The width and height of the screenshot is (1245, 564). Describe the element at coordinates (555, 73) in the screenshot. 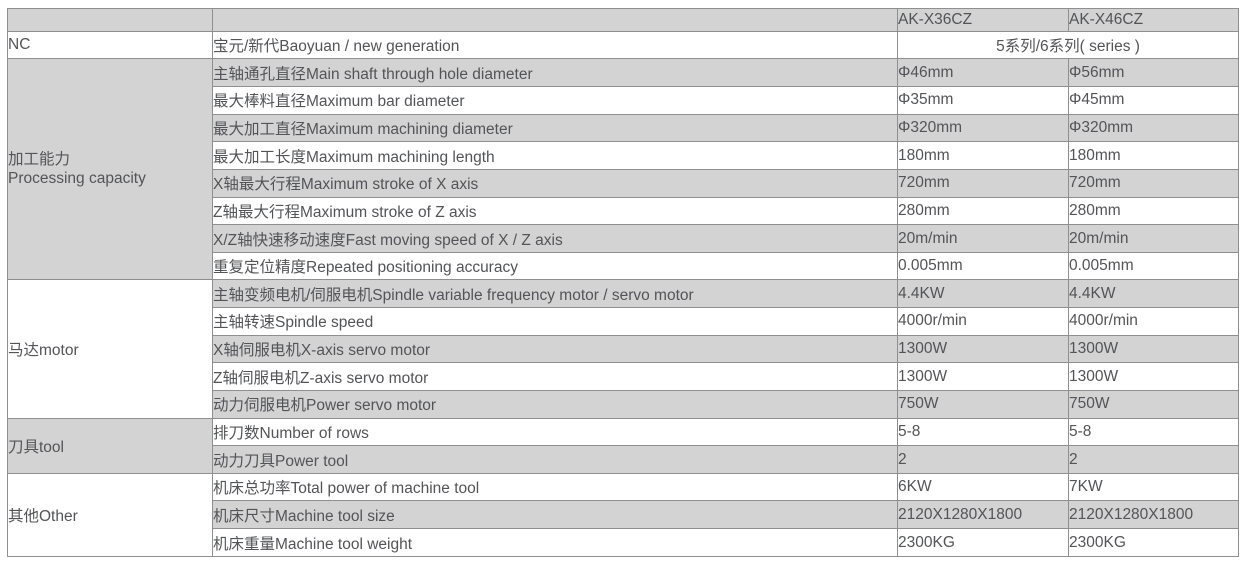

I see `spec-cell: 主轴通孔直径Main shaft through hole diameter` at that location.